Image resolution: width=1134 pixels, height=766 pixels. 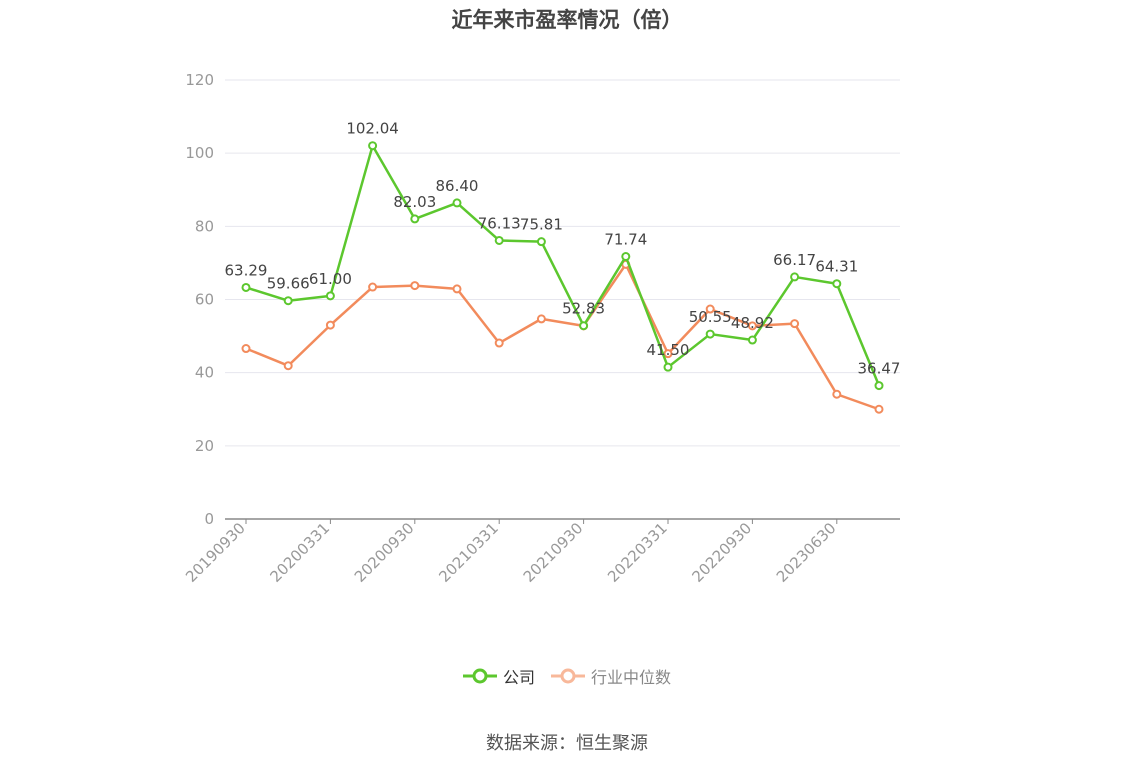 What do you see at coordinates (499, 223) in the screenshot?
I see `data-label: 76.13` at bounding box center [499, 223].